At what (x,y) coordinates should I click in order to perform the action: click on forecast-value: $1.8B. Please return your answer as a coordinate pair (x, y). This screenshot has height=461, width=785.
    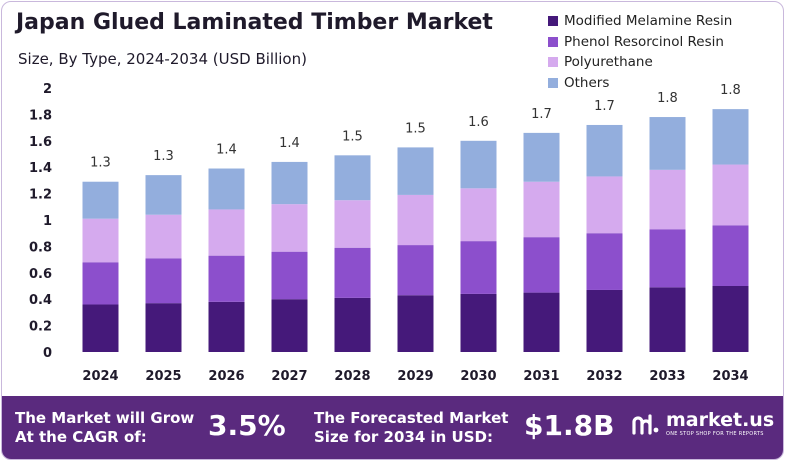
    Looking at the image, I should click on (569, 425).